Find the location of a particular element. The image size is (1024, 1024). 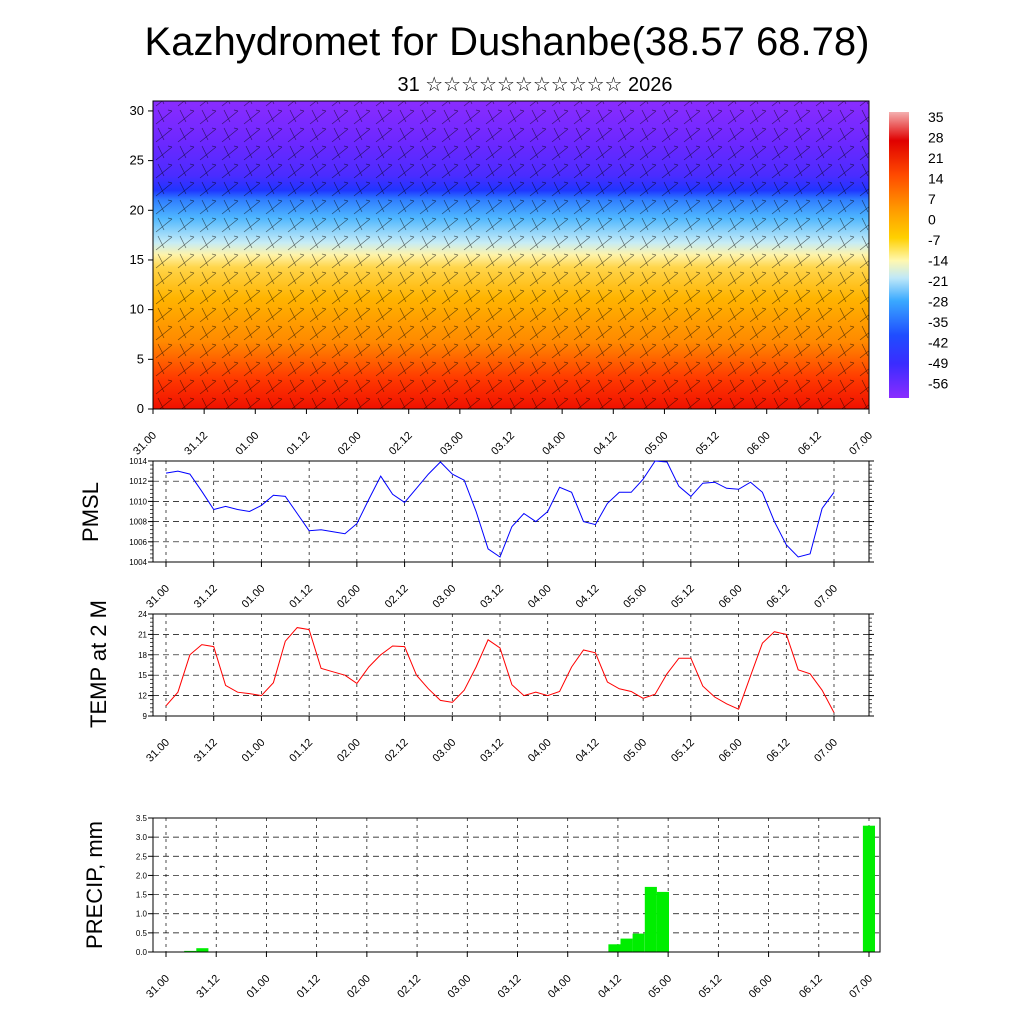

pmsl-grid is located at coordinates (511, 511).